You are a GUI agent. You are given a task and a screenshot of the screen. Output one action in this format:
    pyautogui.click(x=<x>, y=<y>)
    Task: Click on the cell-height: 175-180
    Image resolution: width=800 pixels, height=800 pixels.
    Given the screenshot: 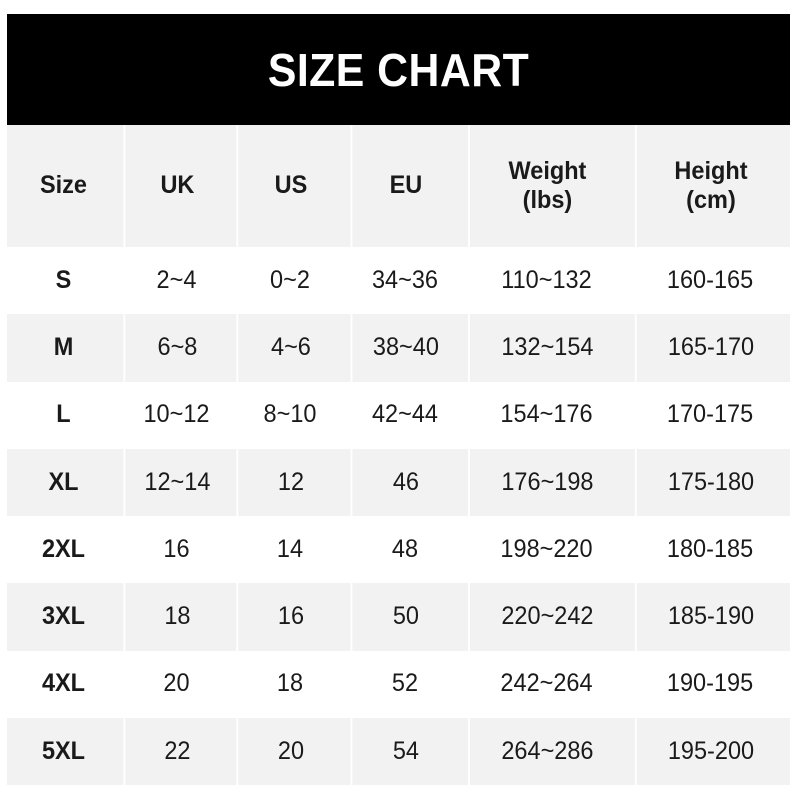 What is the action you would take?
    pyautogui.click(x=709, y=482)
    